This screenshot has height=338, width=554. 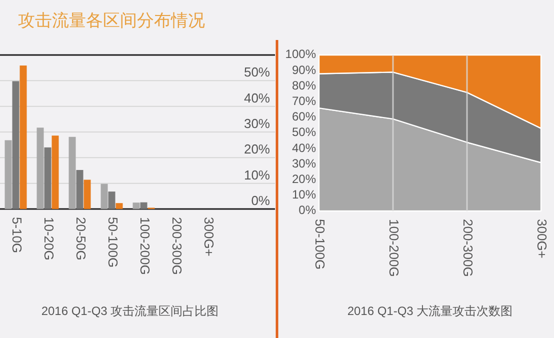 What do you see at coordinates (304, 69) in the screenshot?
I see `y-tick-label: 90%` at bounding box center [304, 69].